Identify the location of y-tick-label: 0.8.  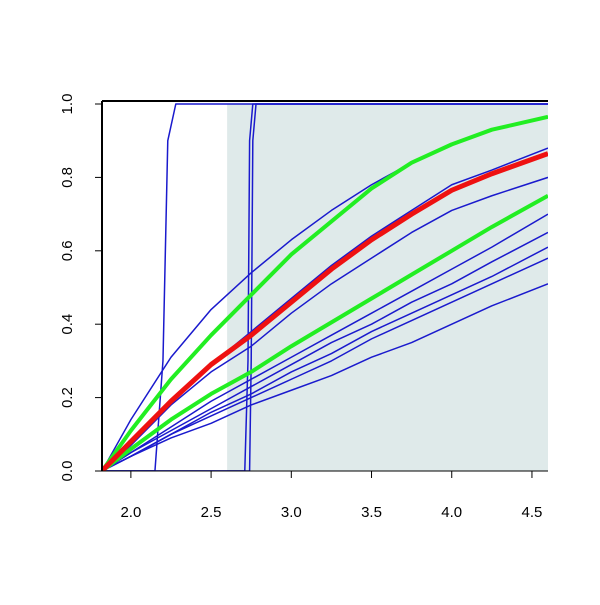
(67, 177).